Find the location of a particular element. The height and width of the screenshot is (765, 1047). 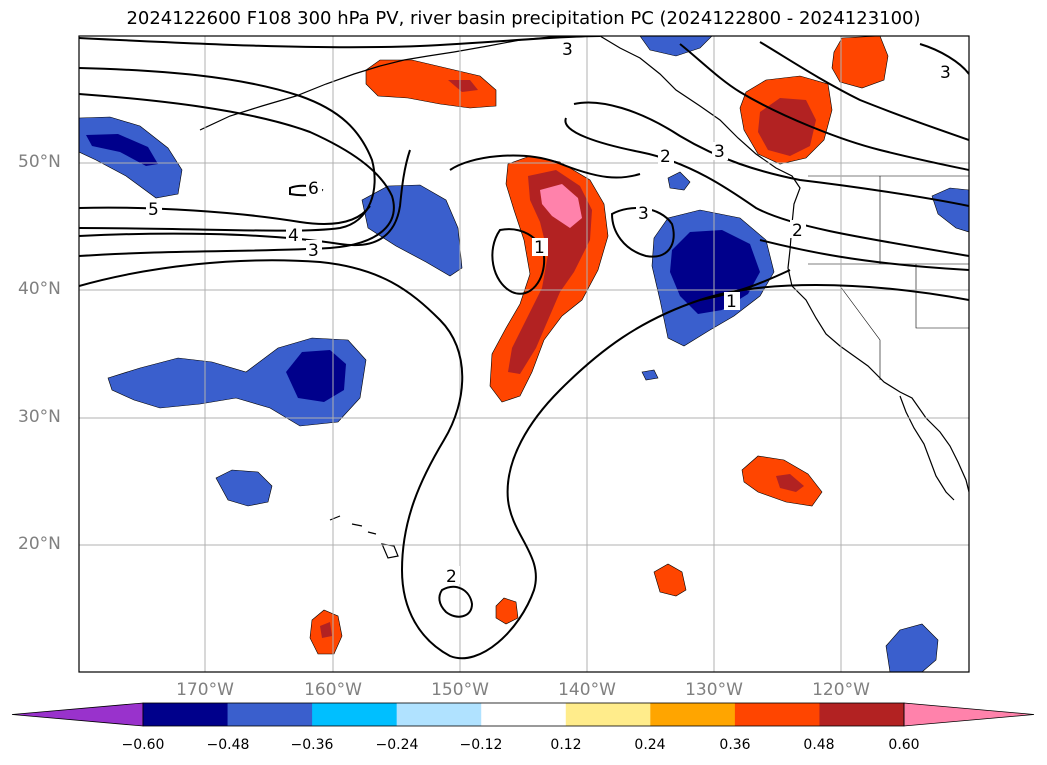

lat-label-50n: 50°N is located at coordinates (39, 162).